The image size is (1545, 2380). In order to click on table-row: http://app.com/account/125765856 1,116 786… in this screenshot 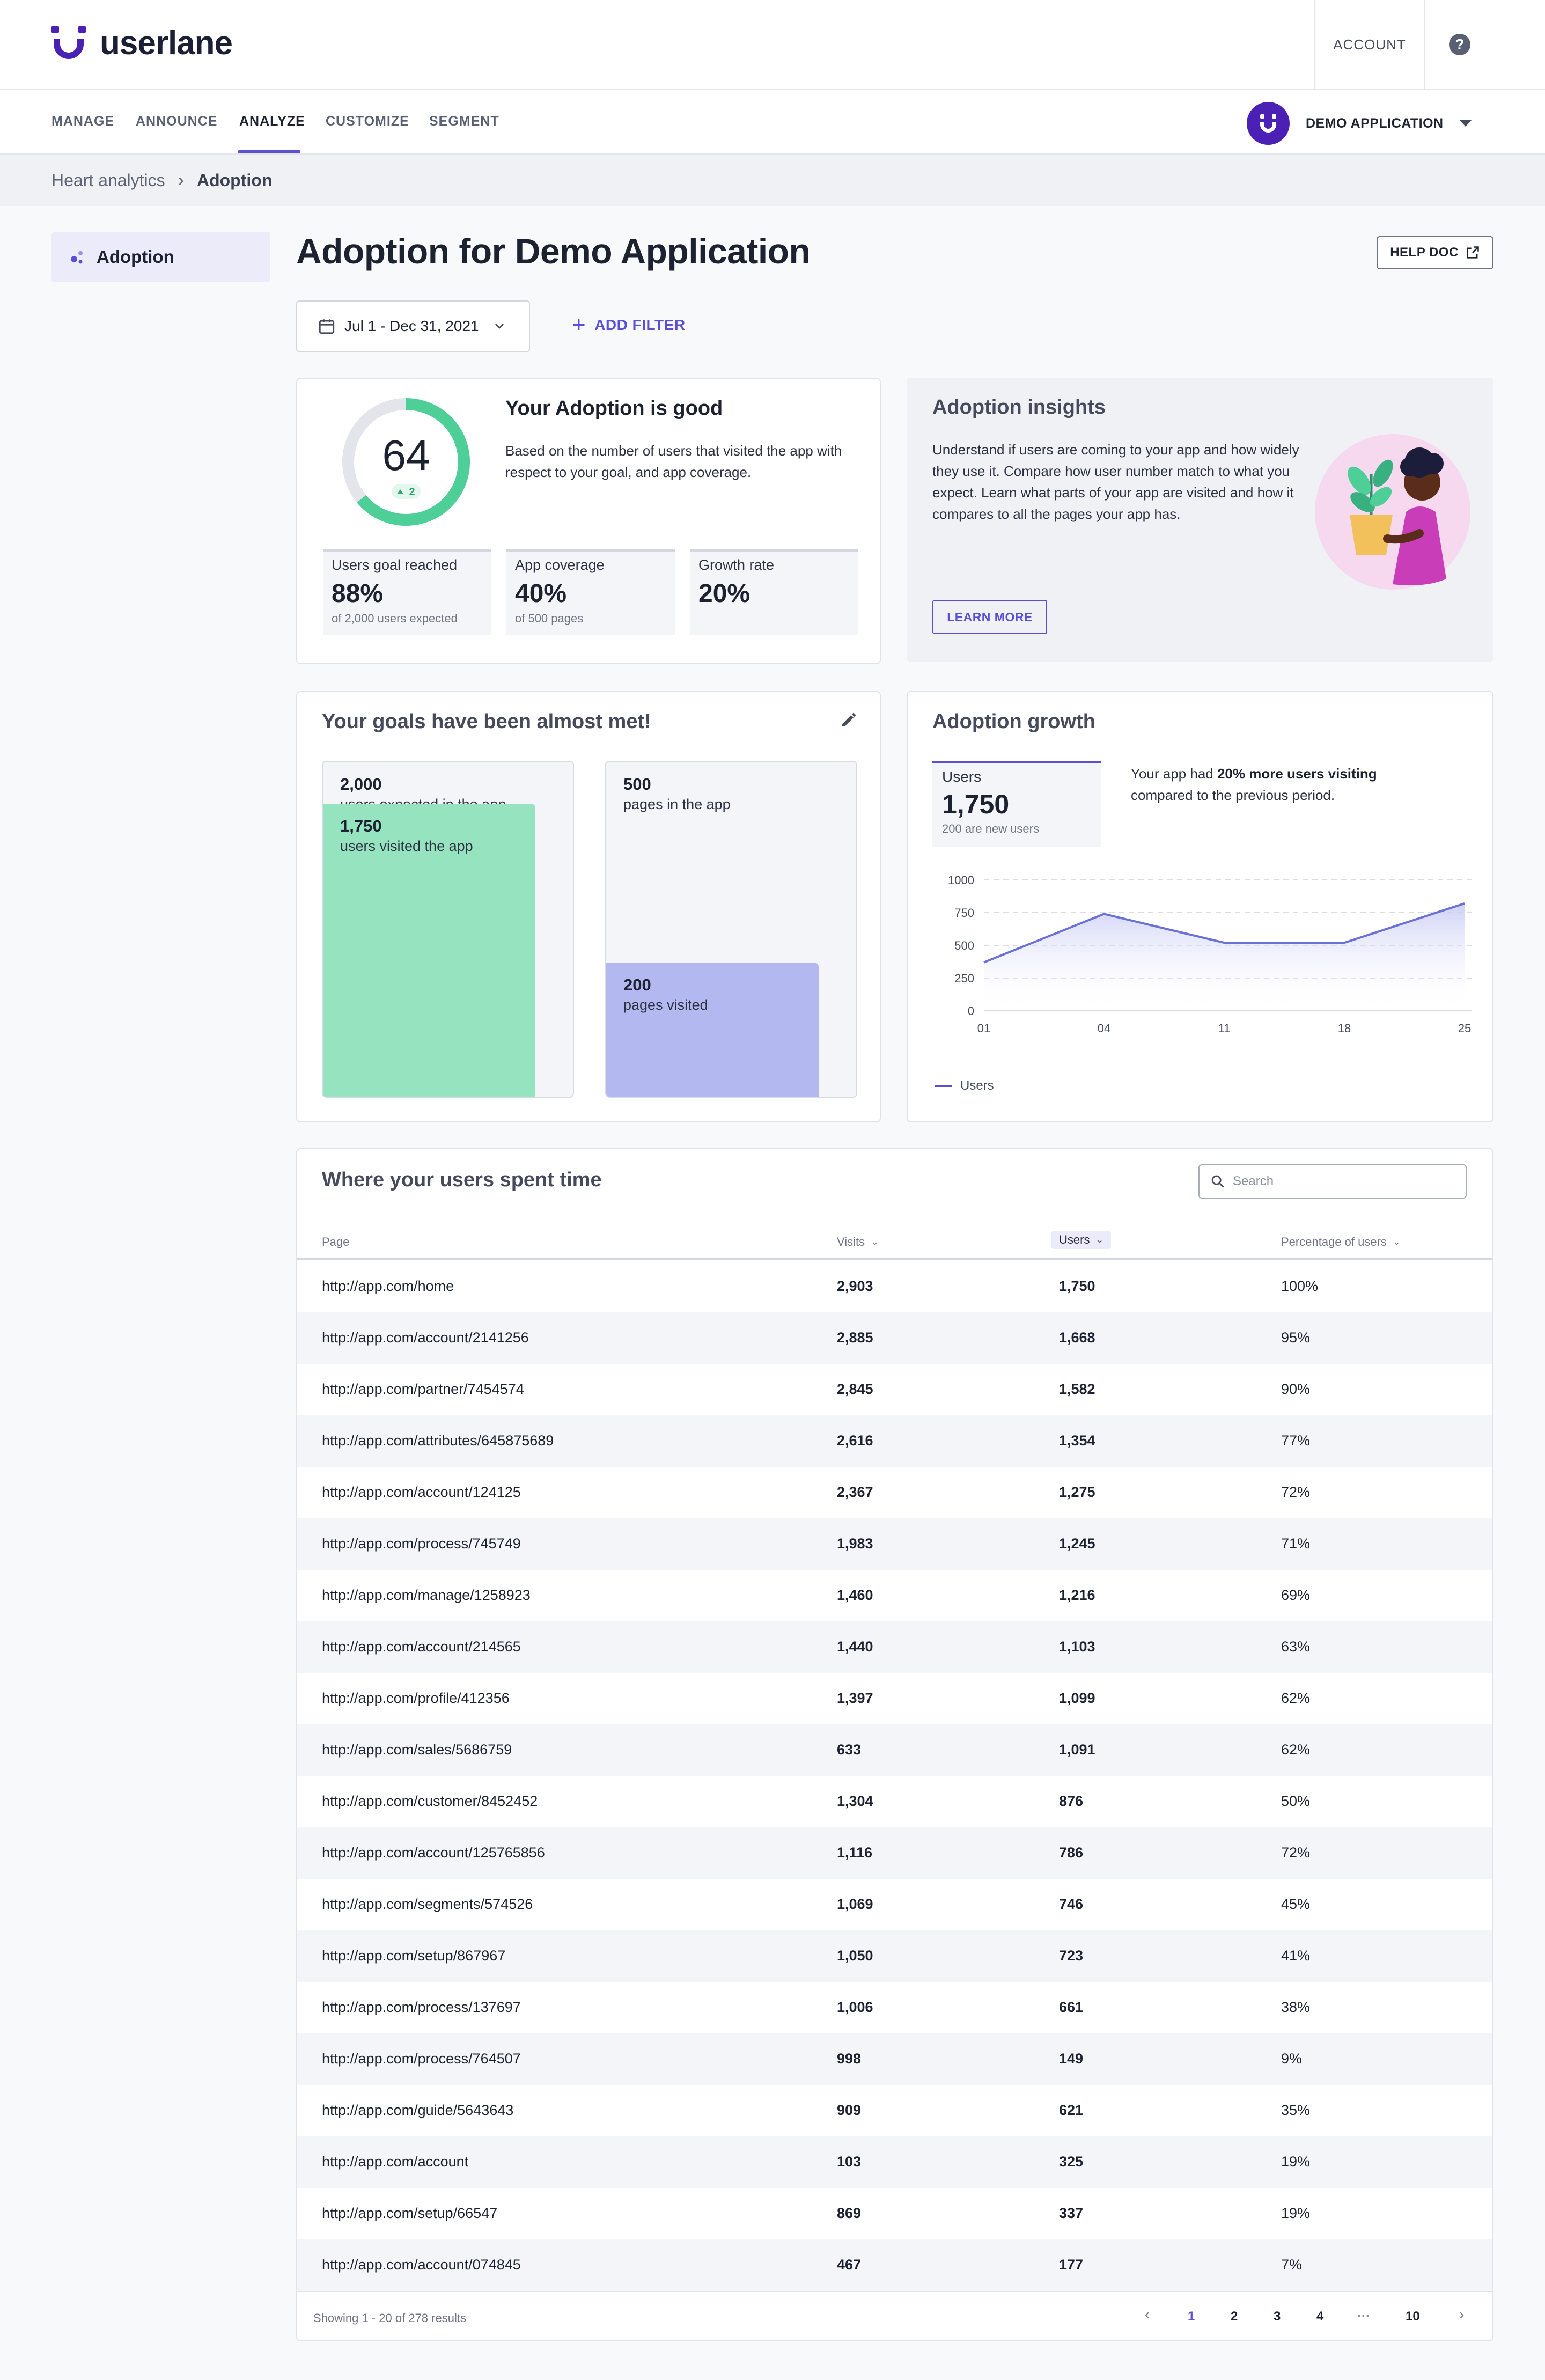, I will do `click(894, 1853)`.